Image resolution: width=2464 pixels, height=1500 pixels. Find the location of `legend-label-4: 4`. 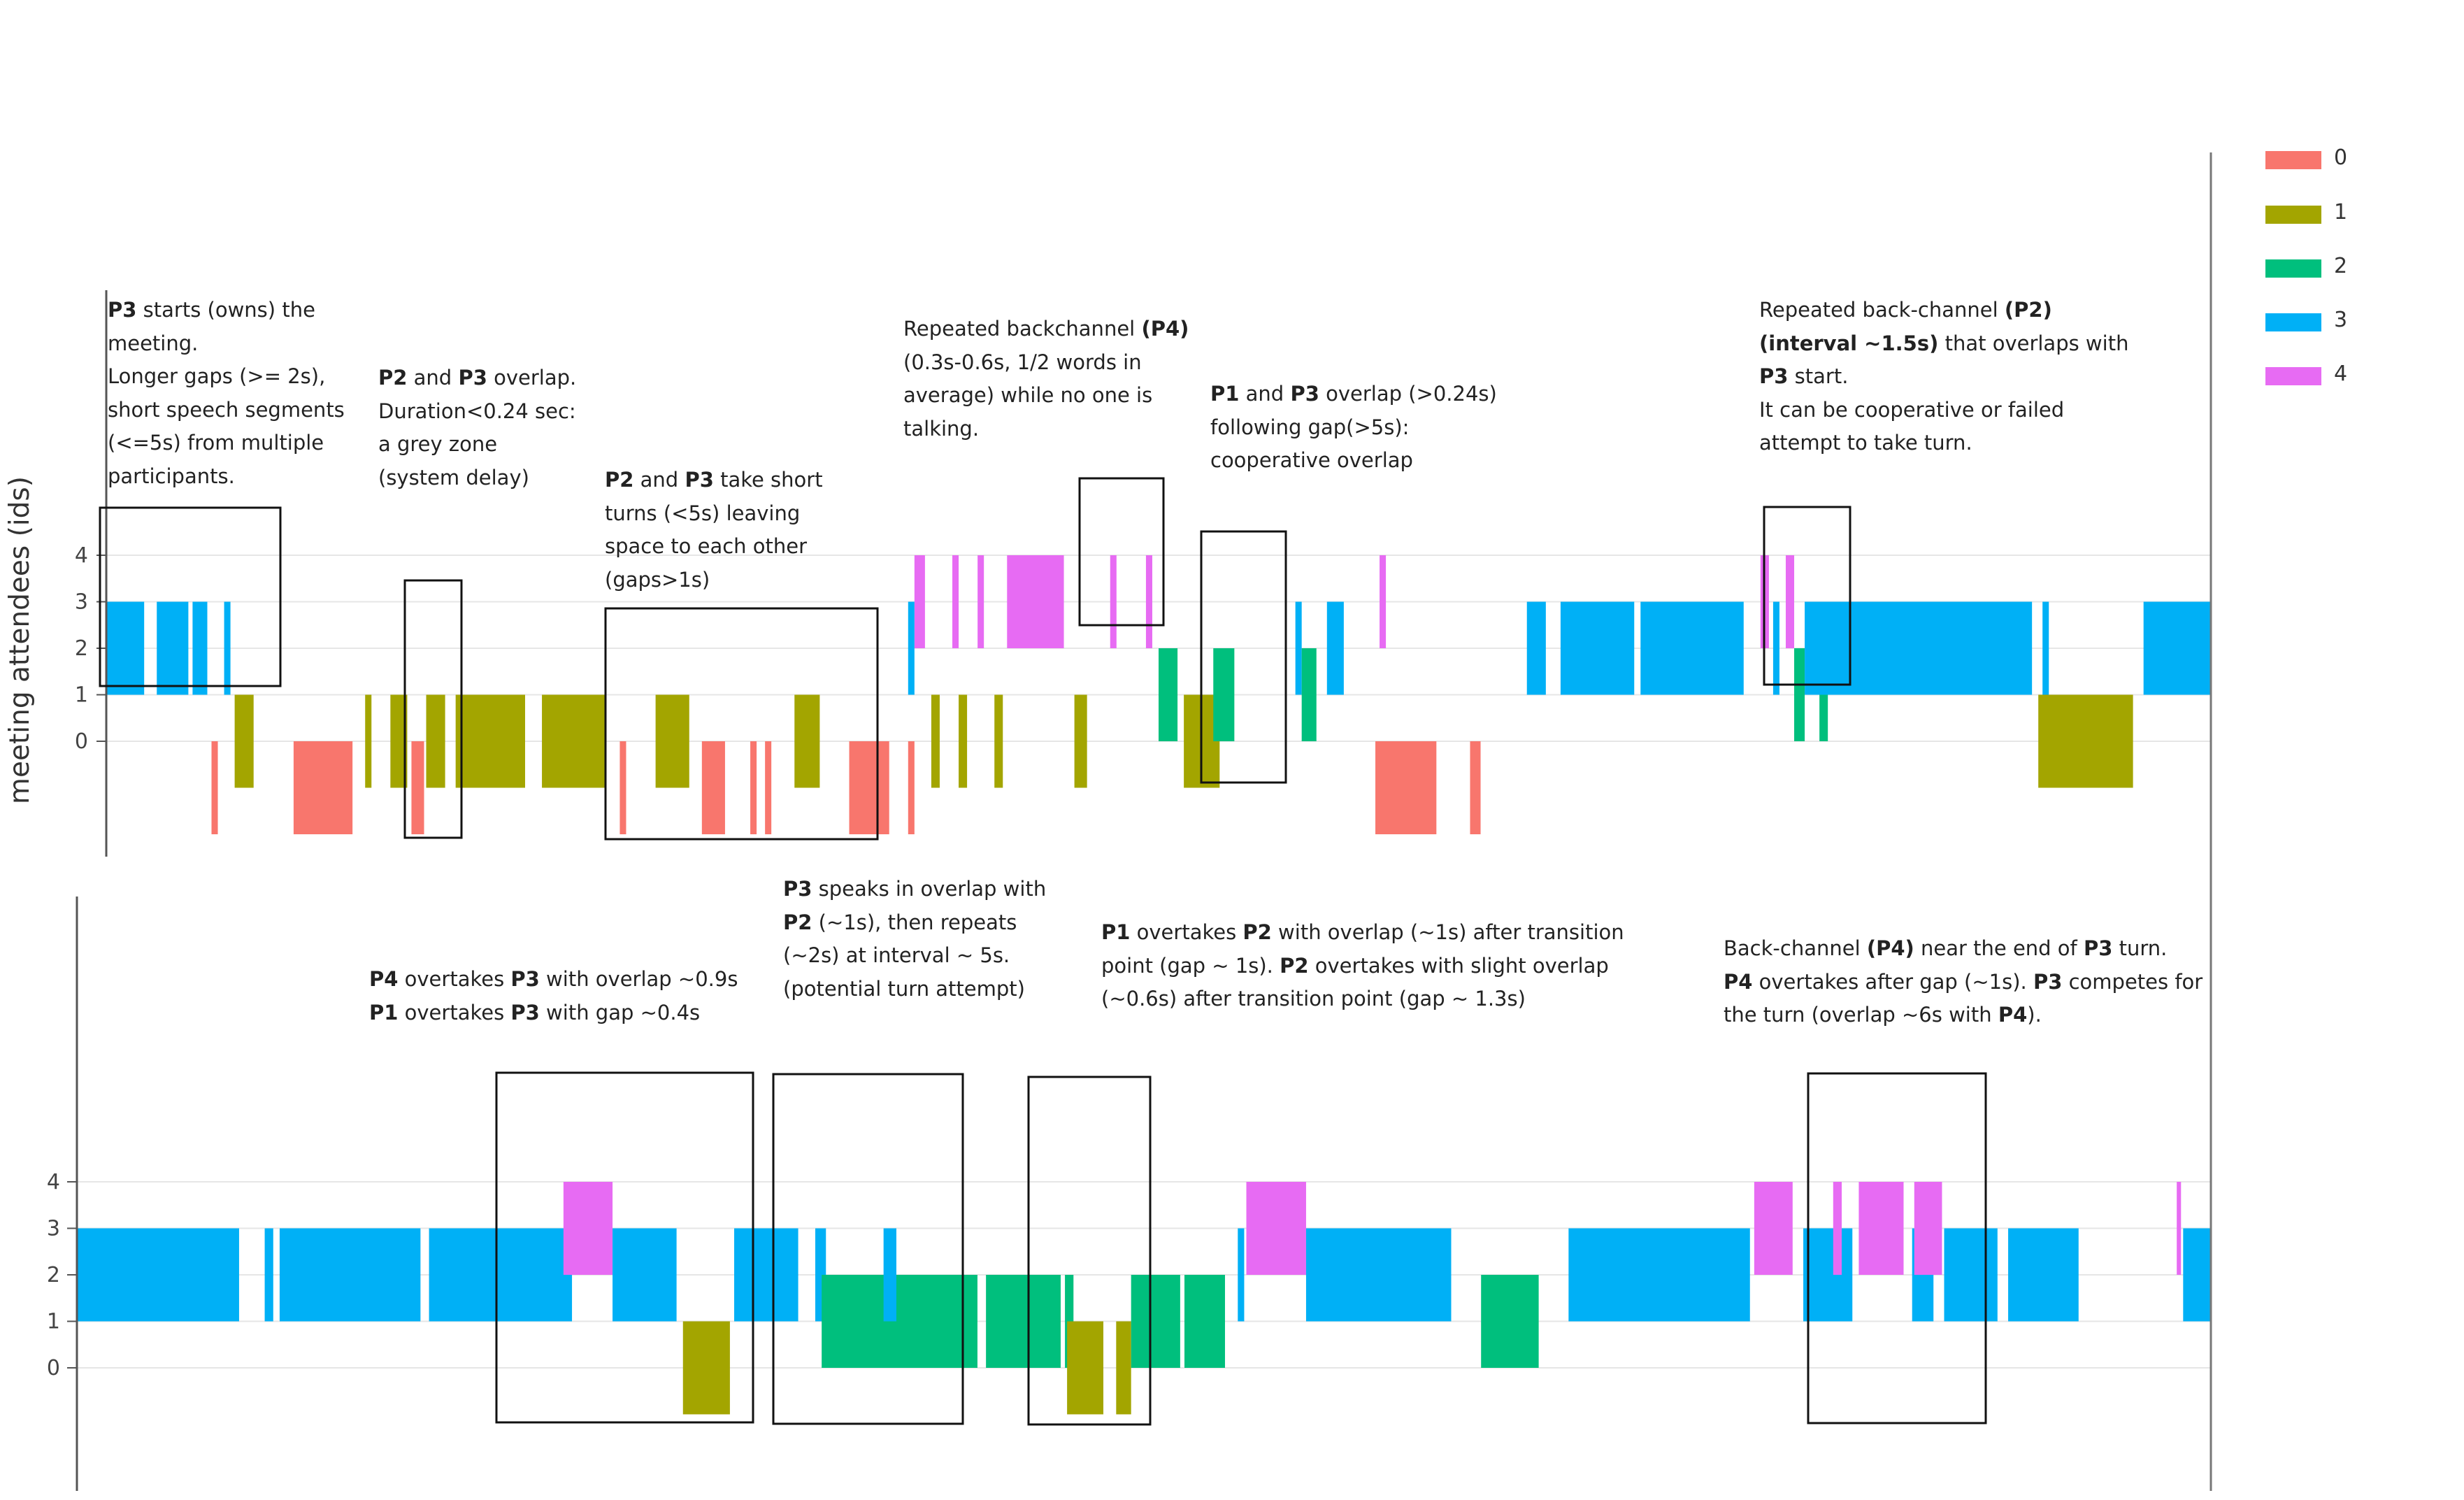

legend-label-4: 4 is located at coordinates (2341, 374).